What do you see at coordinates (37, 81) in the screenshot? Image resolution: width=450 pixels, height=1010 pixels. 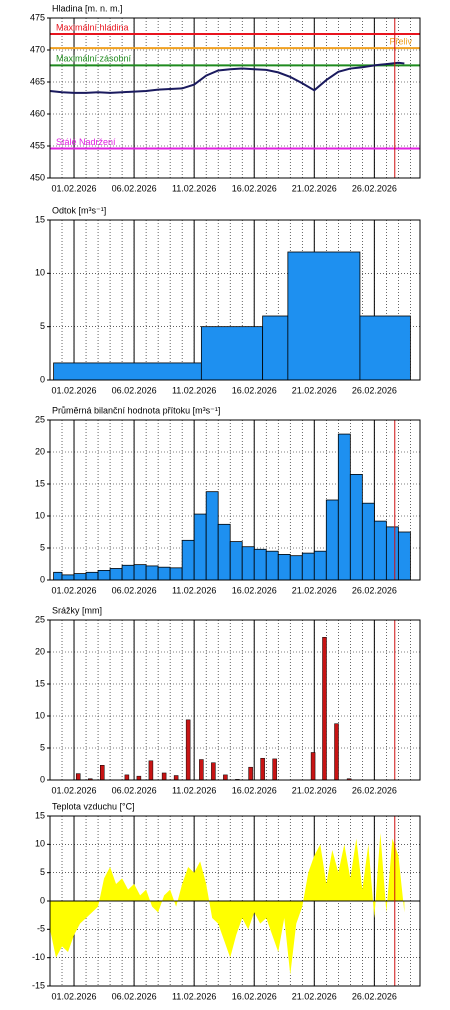 I see `y-tick-label: 465` at bounding box center [37, 81].